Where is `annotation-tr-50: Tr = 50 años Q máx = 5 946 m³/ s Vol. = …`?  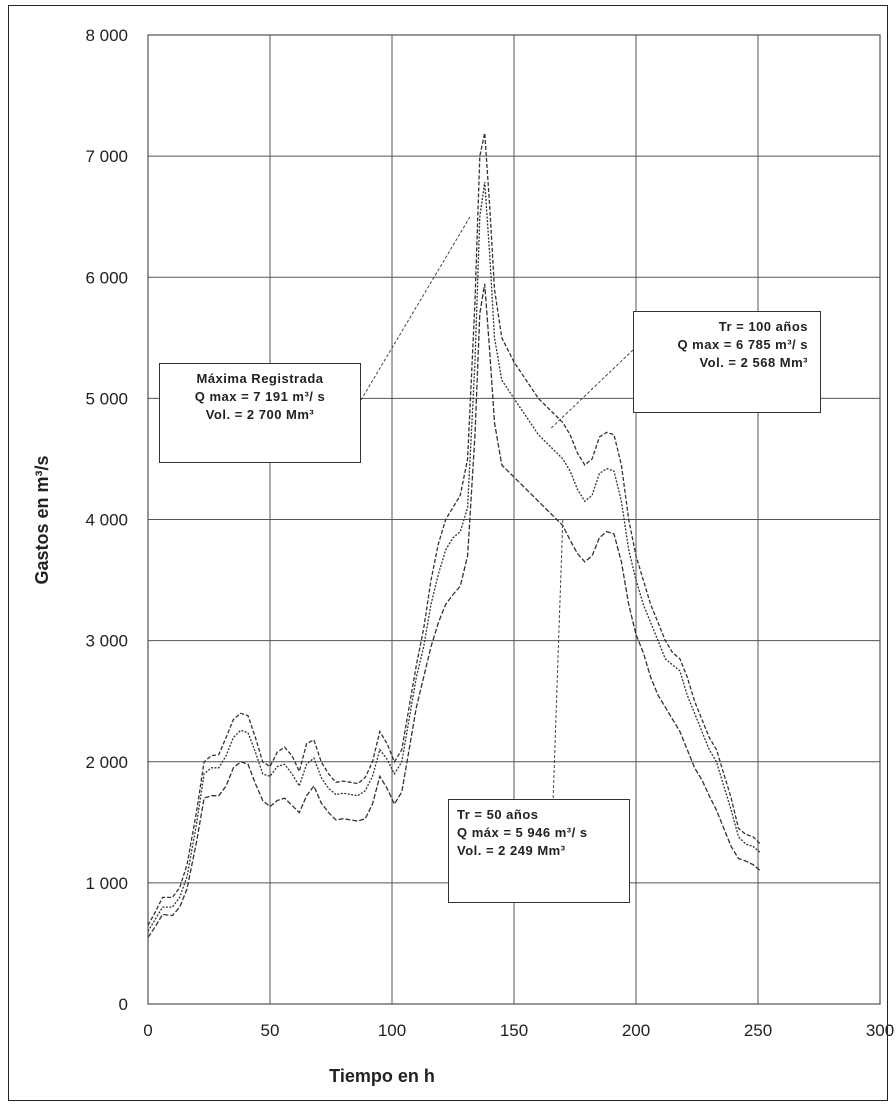 annotation-tr-50: Tr = 50 años Q máx = 5 946 m³/ s Vol. = … is located at coordinates (539, 851).